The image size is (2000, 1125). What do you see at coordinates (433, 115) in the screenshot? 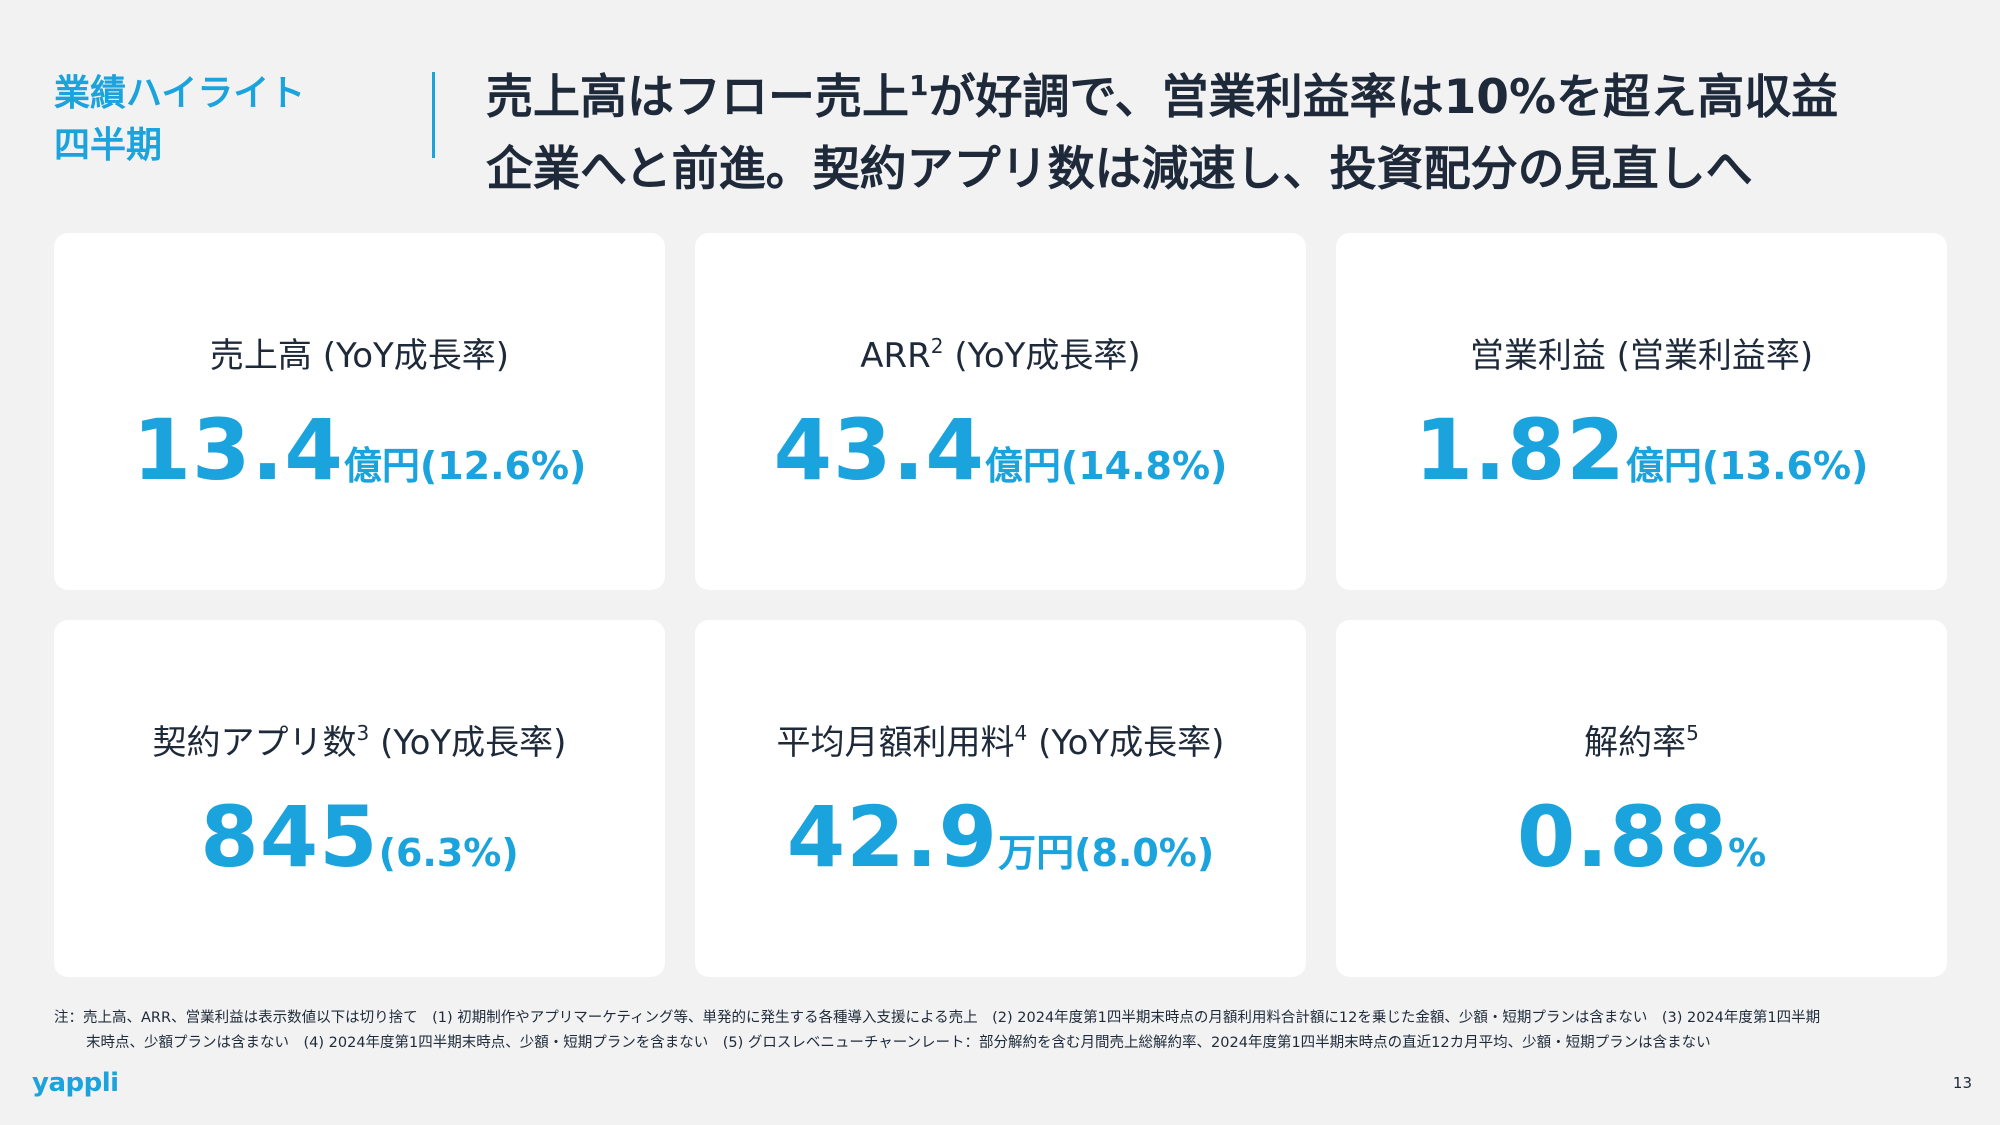
I see `divider` at bounding box center [433, 115].